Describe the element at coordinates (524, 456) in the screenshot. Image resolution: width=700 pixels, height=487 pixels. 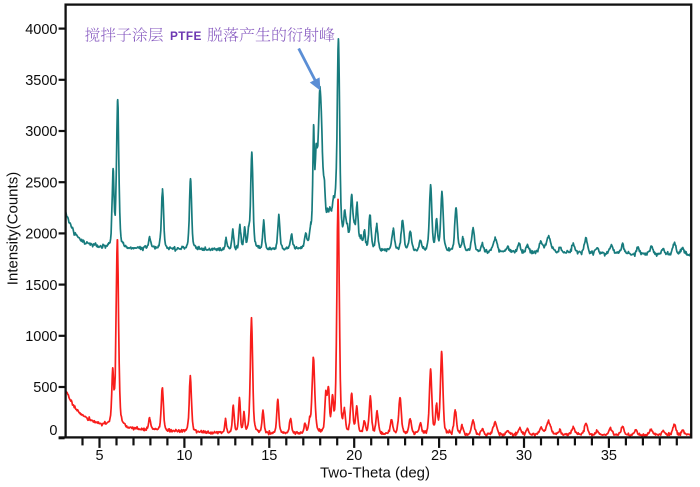
I see `svg-text: 30` at that location.